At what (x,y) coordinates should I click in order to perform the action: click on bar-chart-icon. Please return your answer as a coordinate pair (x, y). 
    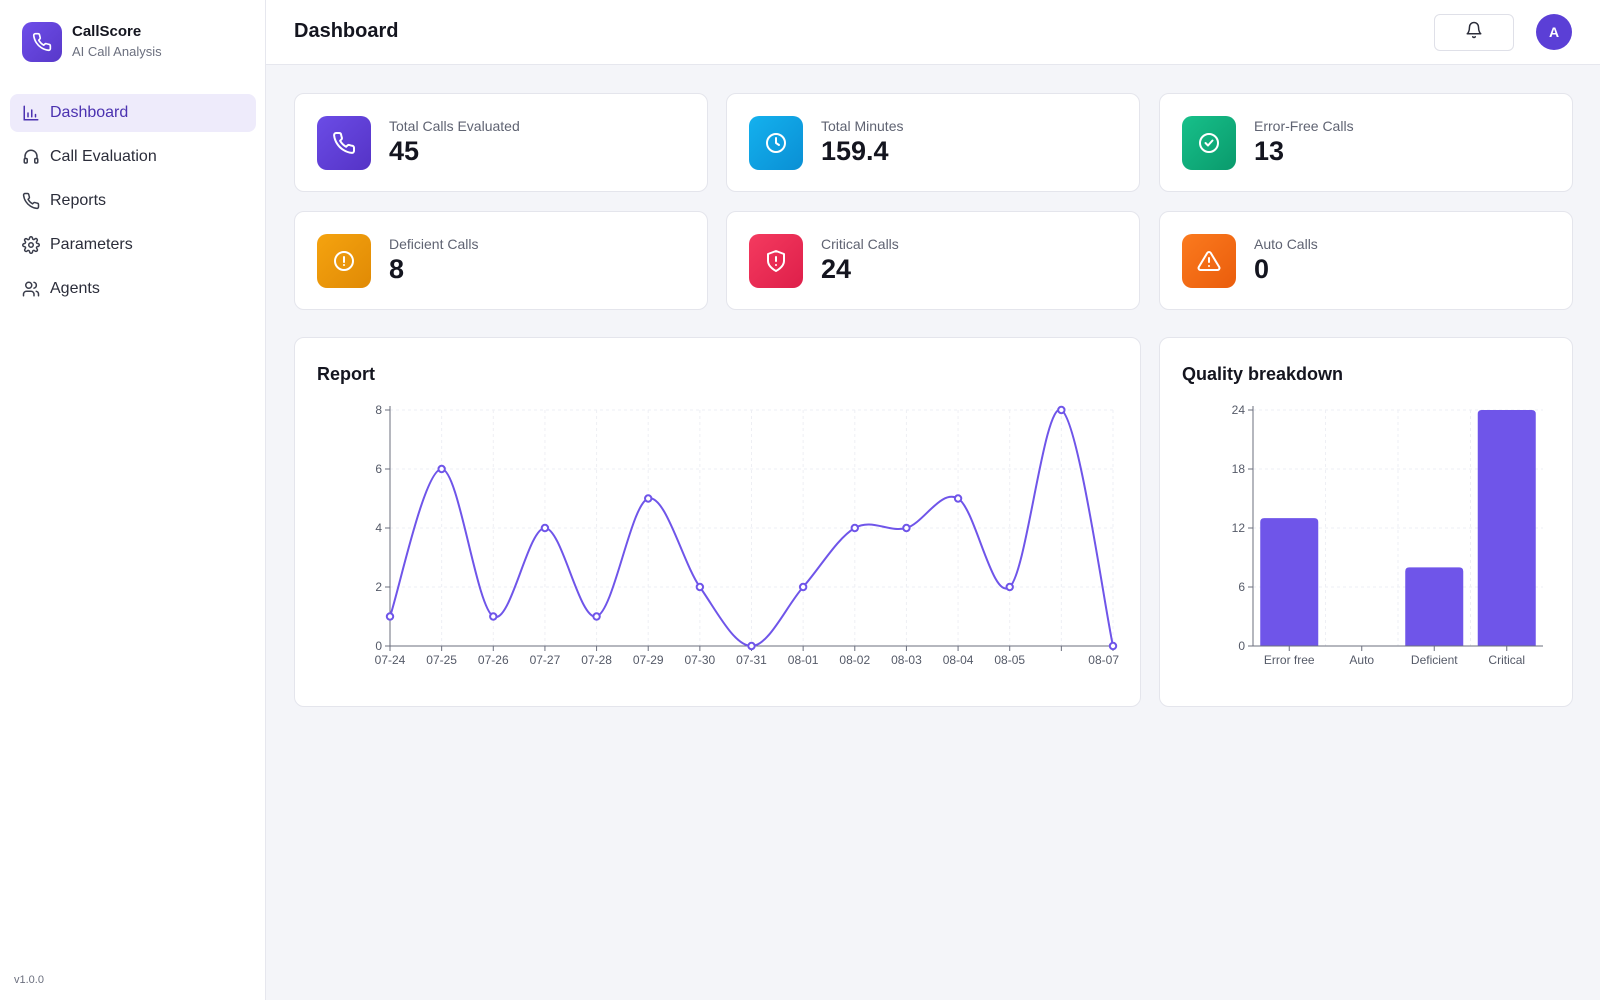
    Looking at the image, I should click on (31, 113).